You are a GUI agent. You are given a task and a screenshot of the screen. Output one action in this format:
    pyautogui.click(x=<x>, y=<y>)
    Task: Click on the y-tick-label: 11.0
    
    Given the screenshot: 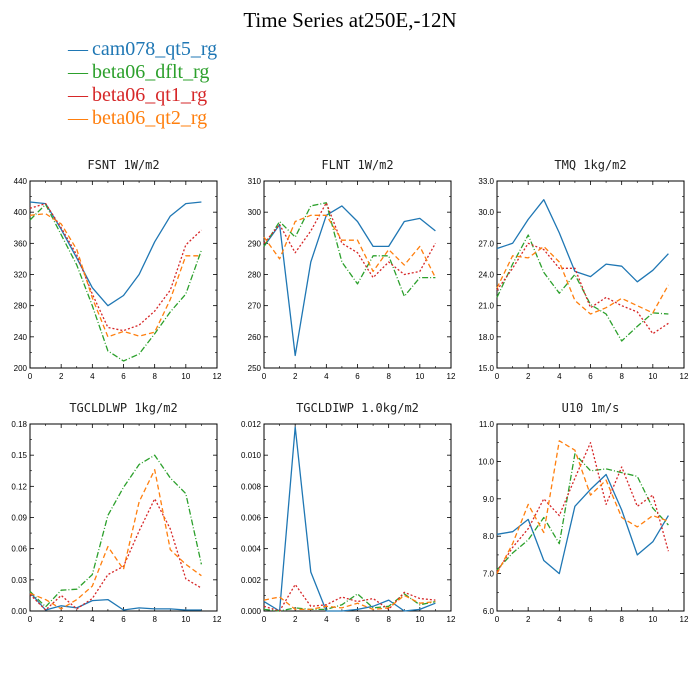 What is the action you would take?
    pyautogui.click(x=487, y=424)
    